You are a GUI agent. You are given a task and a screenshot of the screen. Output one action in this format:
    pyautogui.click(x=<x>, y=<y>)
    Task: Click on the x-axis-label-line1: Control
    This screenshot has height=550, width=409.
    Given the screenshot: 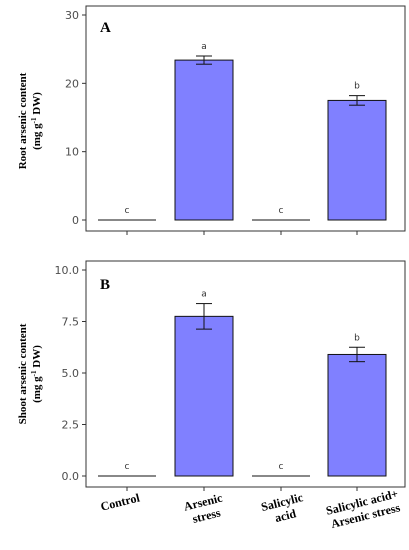 What is the action you would take?
    pyautogui.click(x=120, y=501)
    